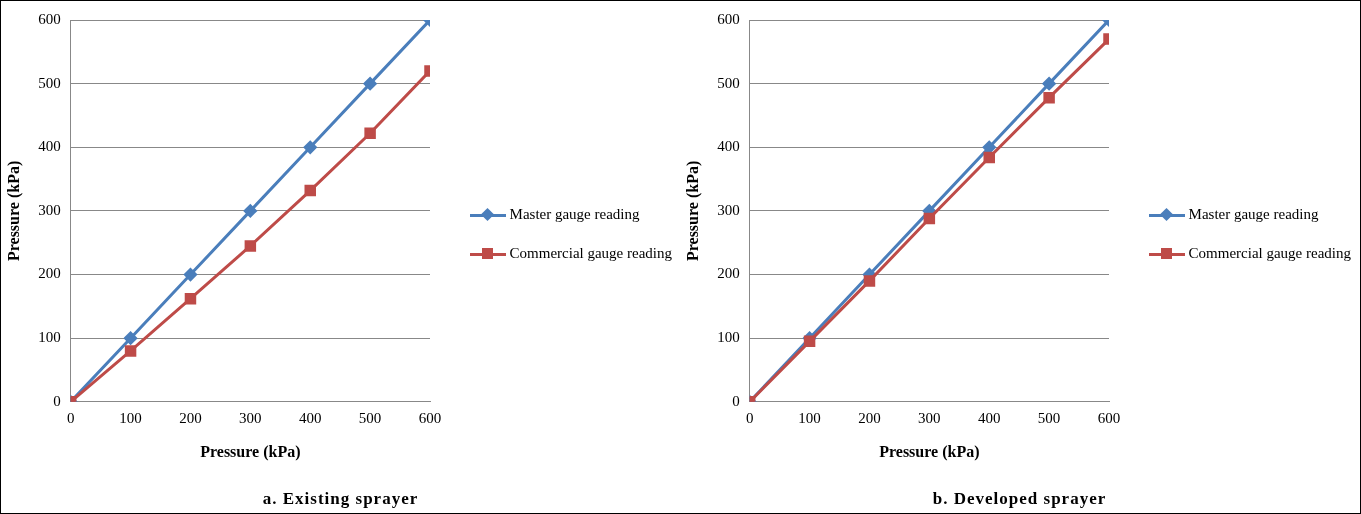 The height and width of the screenshot is (514, 1361). What do you see at coordinates (1019, 499) in the screenshot?
I see `text: b. Developed sprayer` at bounding box center [1019, 499].